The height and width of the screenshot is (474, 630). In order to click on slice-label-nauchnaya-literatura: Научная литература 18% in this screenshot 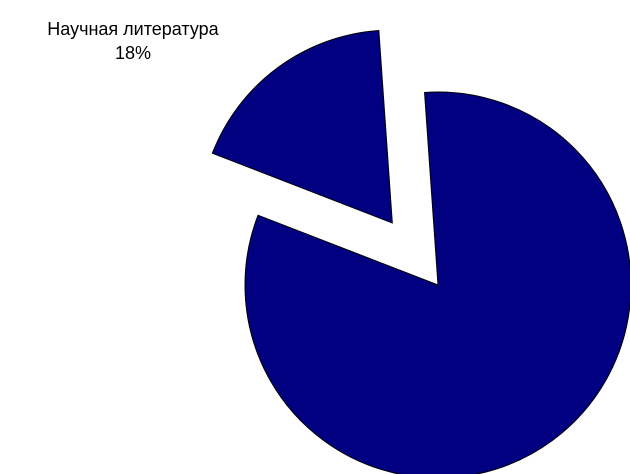, I will do `click(133, 41)`.